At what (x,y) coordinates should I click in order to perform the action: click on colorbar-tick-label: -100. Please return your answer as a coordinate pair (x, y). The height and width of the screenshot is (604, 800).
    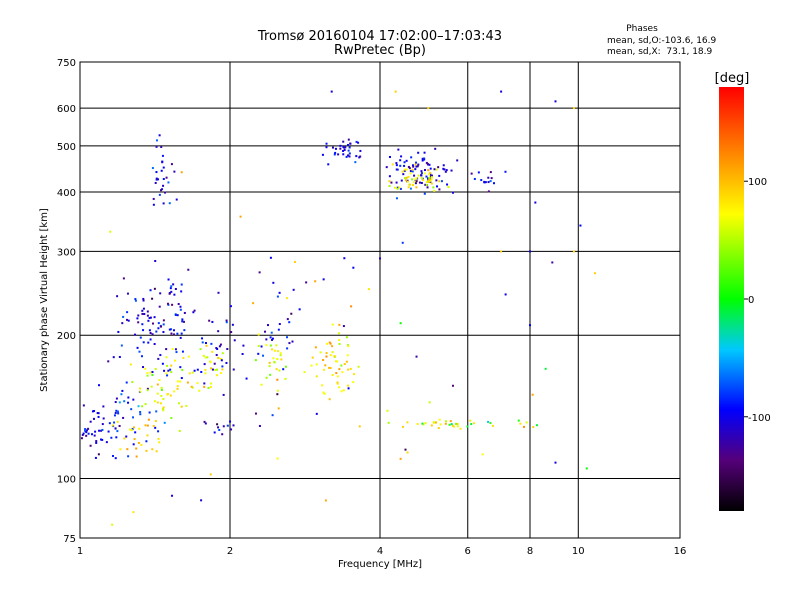
    Looking at the image, I should click on (759, 418).